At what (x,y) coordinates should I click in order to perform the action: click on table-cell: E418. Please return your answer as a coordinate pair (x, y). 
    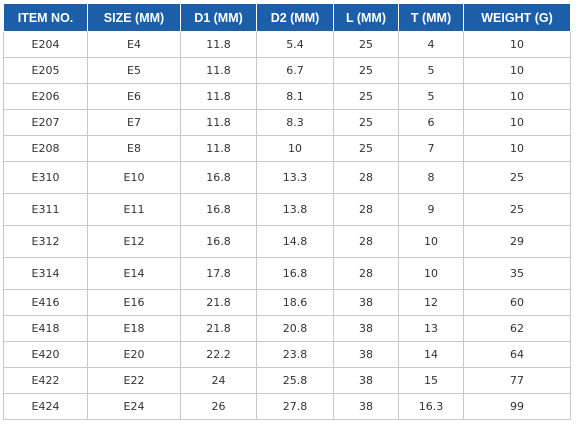
    Looking at the image, I should click on (45, 328).